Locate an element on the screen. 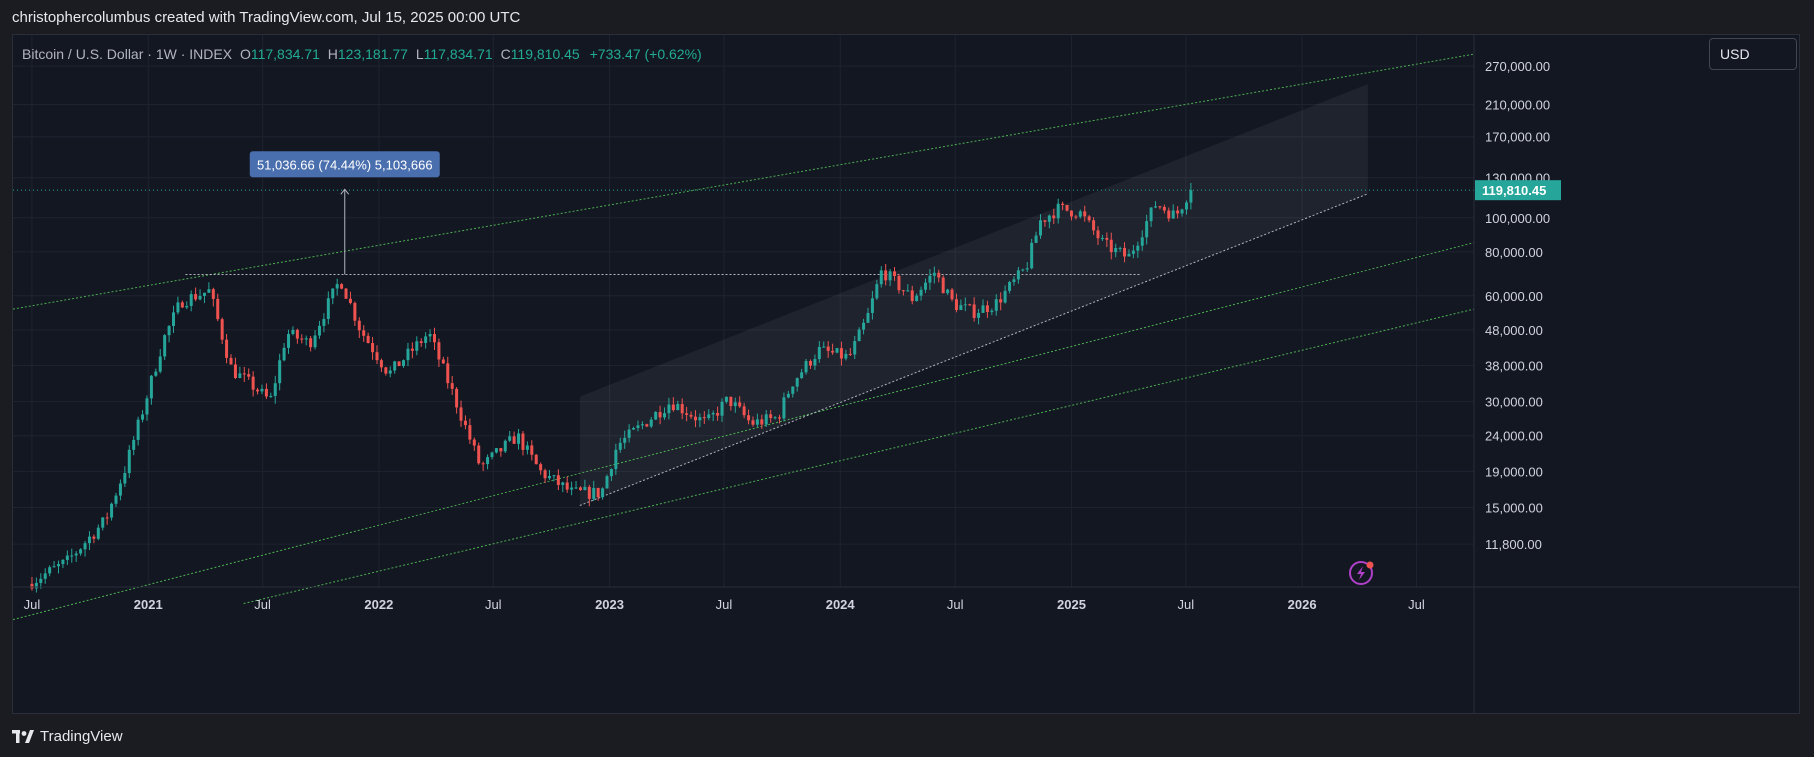  price-tick-label: 24,000.00 is located at coordinates (1514, 436).